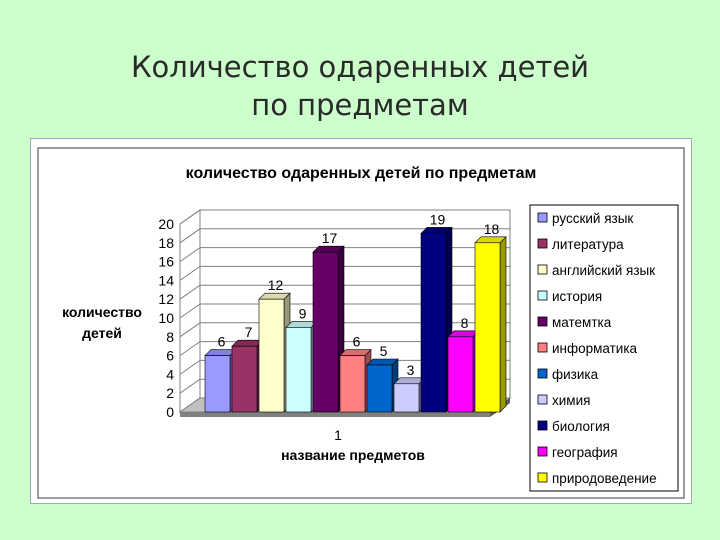 Image resolution: width=720 pixels, height=540 pixels. Describe the element at coordinates (170, 374) in the screenshot. I see `y-tick-label: 4` at that location.